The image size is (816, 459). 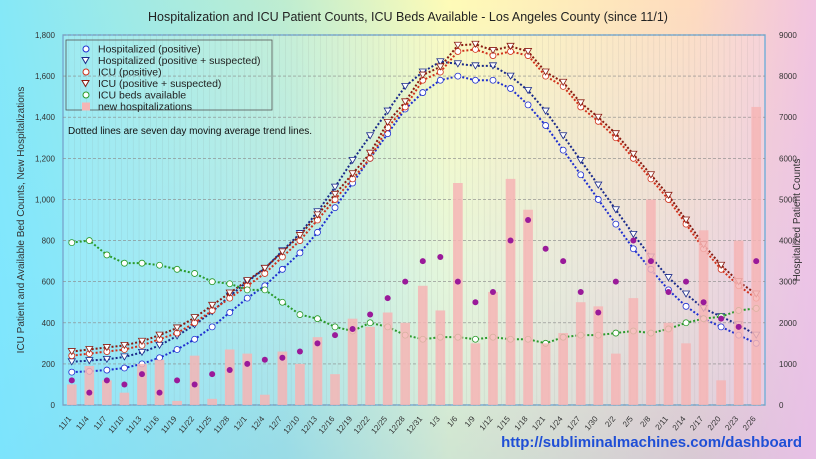 I want to click on y-tick-label: 1,000, so click(x=45, y=199).